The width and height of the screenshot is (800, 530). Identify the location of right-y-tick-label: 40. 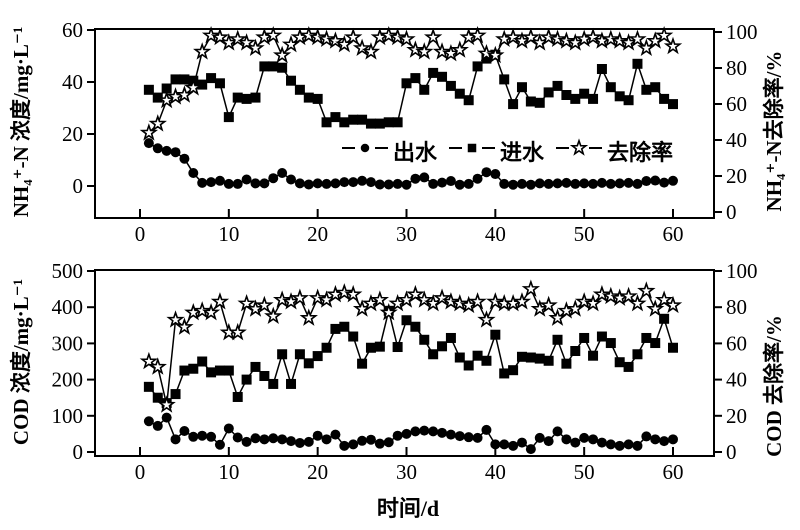
(736, 140).